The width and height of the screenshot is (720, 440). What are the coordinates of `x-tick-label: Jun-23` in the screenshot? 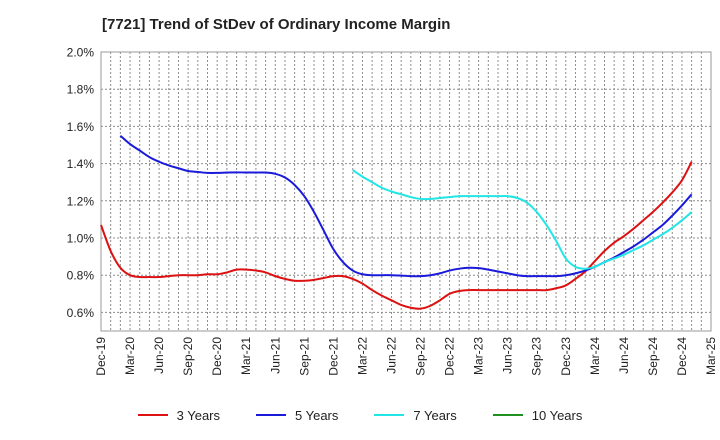 It's located at (508, 355).